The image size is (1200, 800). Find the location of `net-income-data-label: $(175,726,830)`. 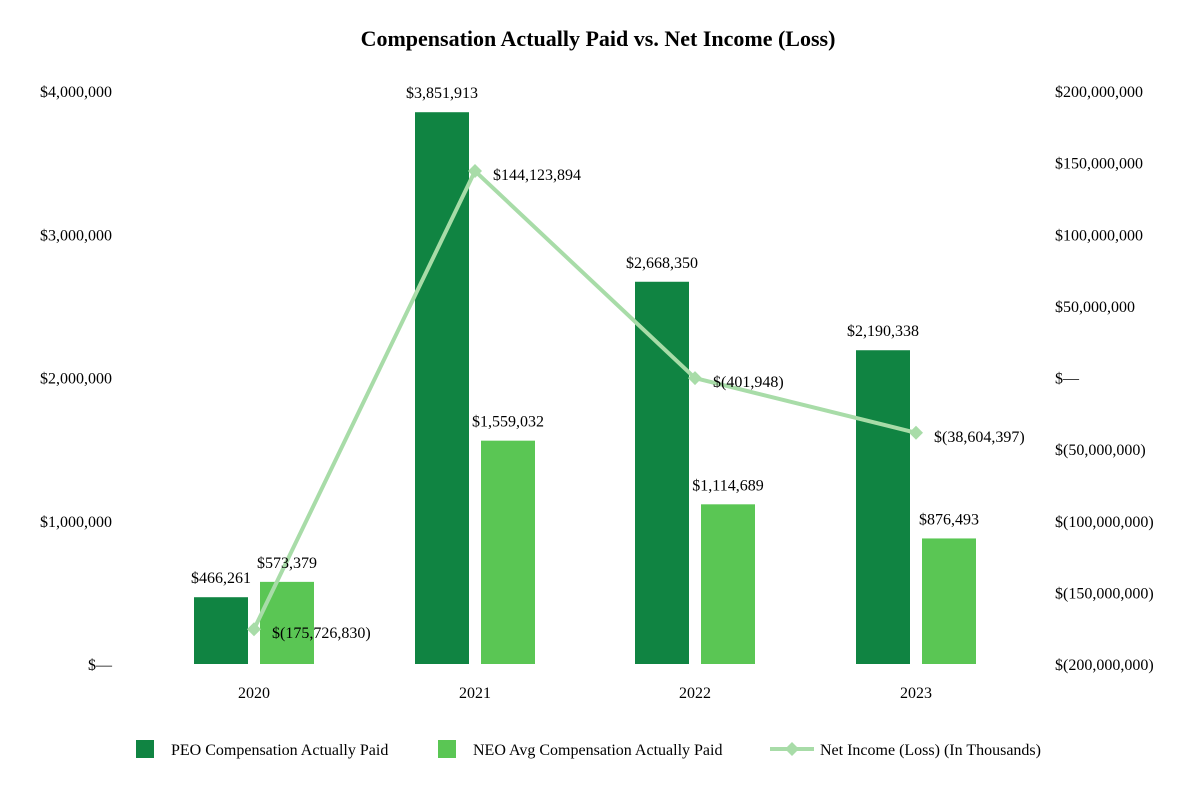

net-income-data-label: $(175,726,830) is located at coordinates (321, 633).